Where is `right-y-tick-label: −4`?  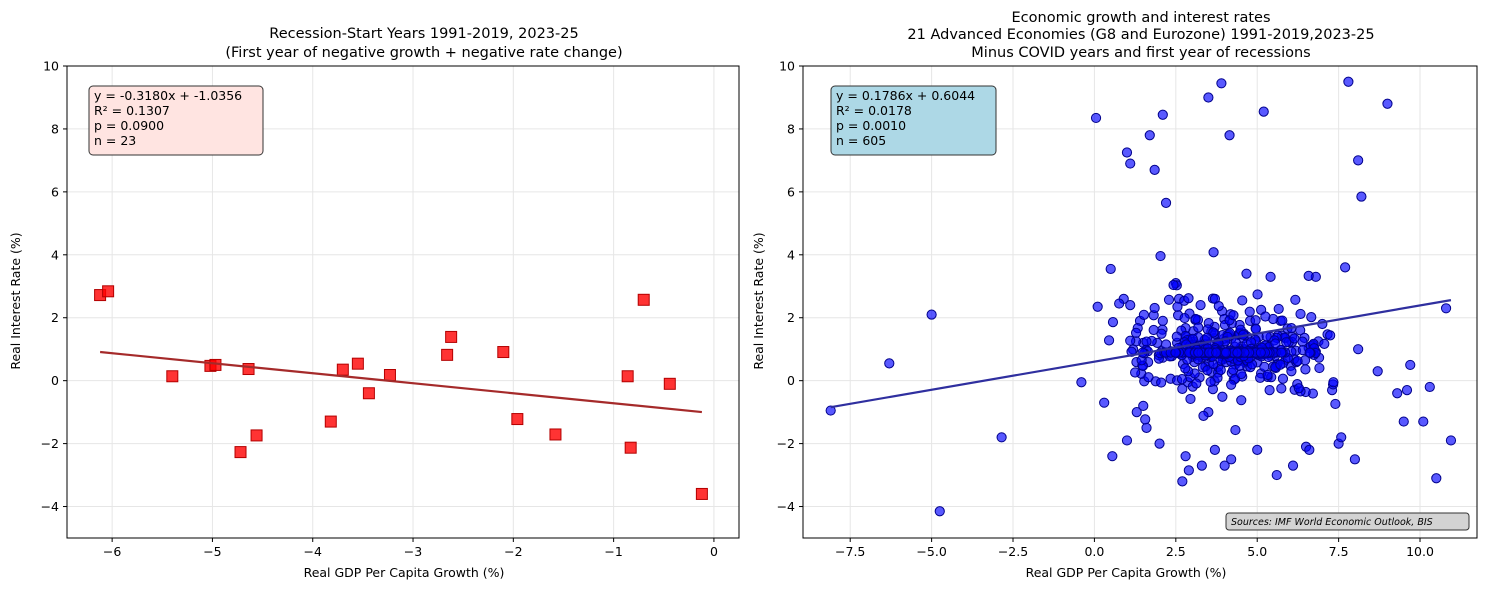
right-y-tick-label: −4 is located at coordinates (786, 506).